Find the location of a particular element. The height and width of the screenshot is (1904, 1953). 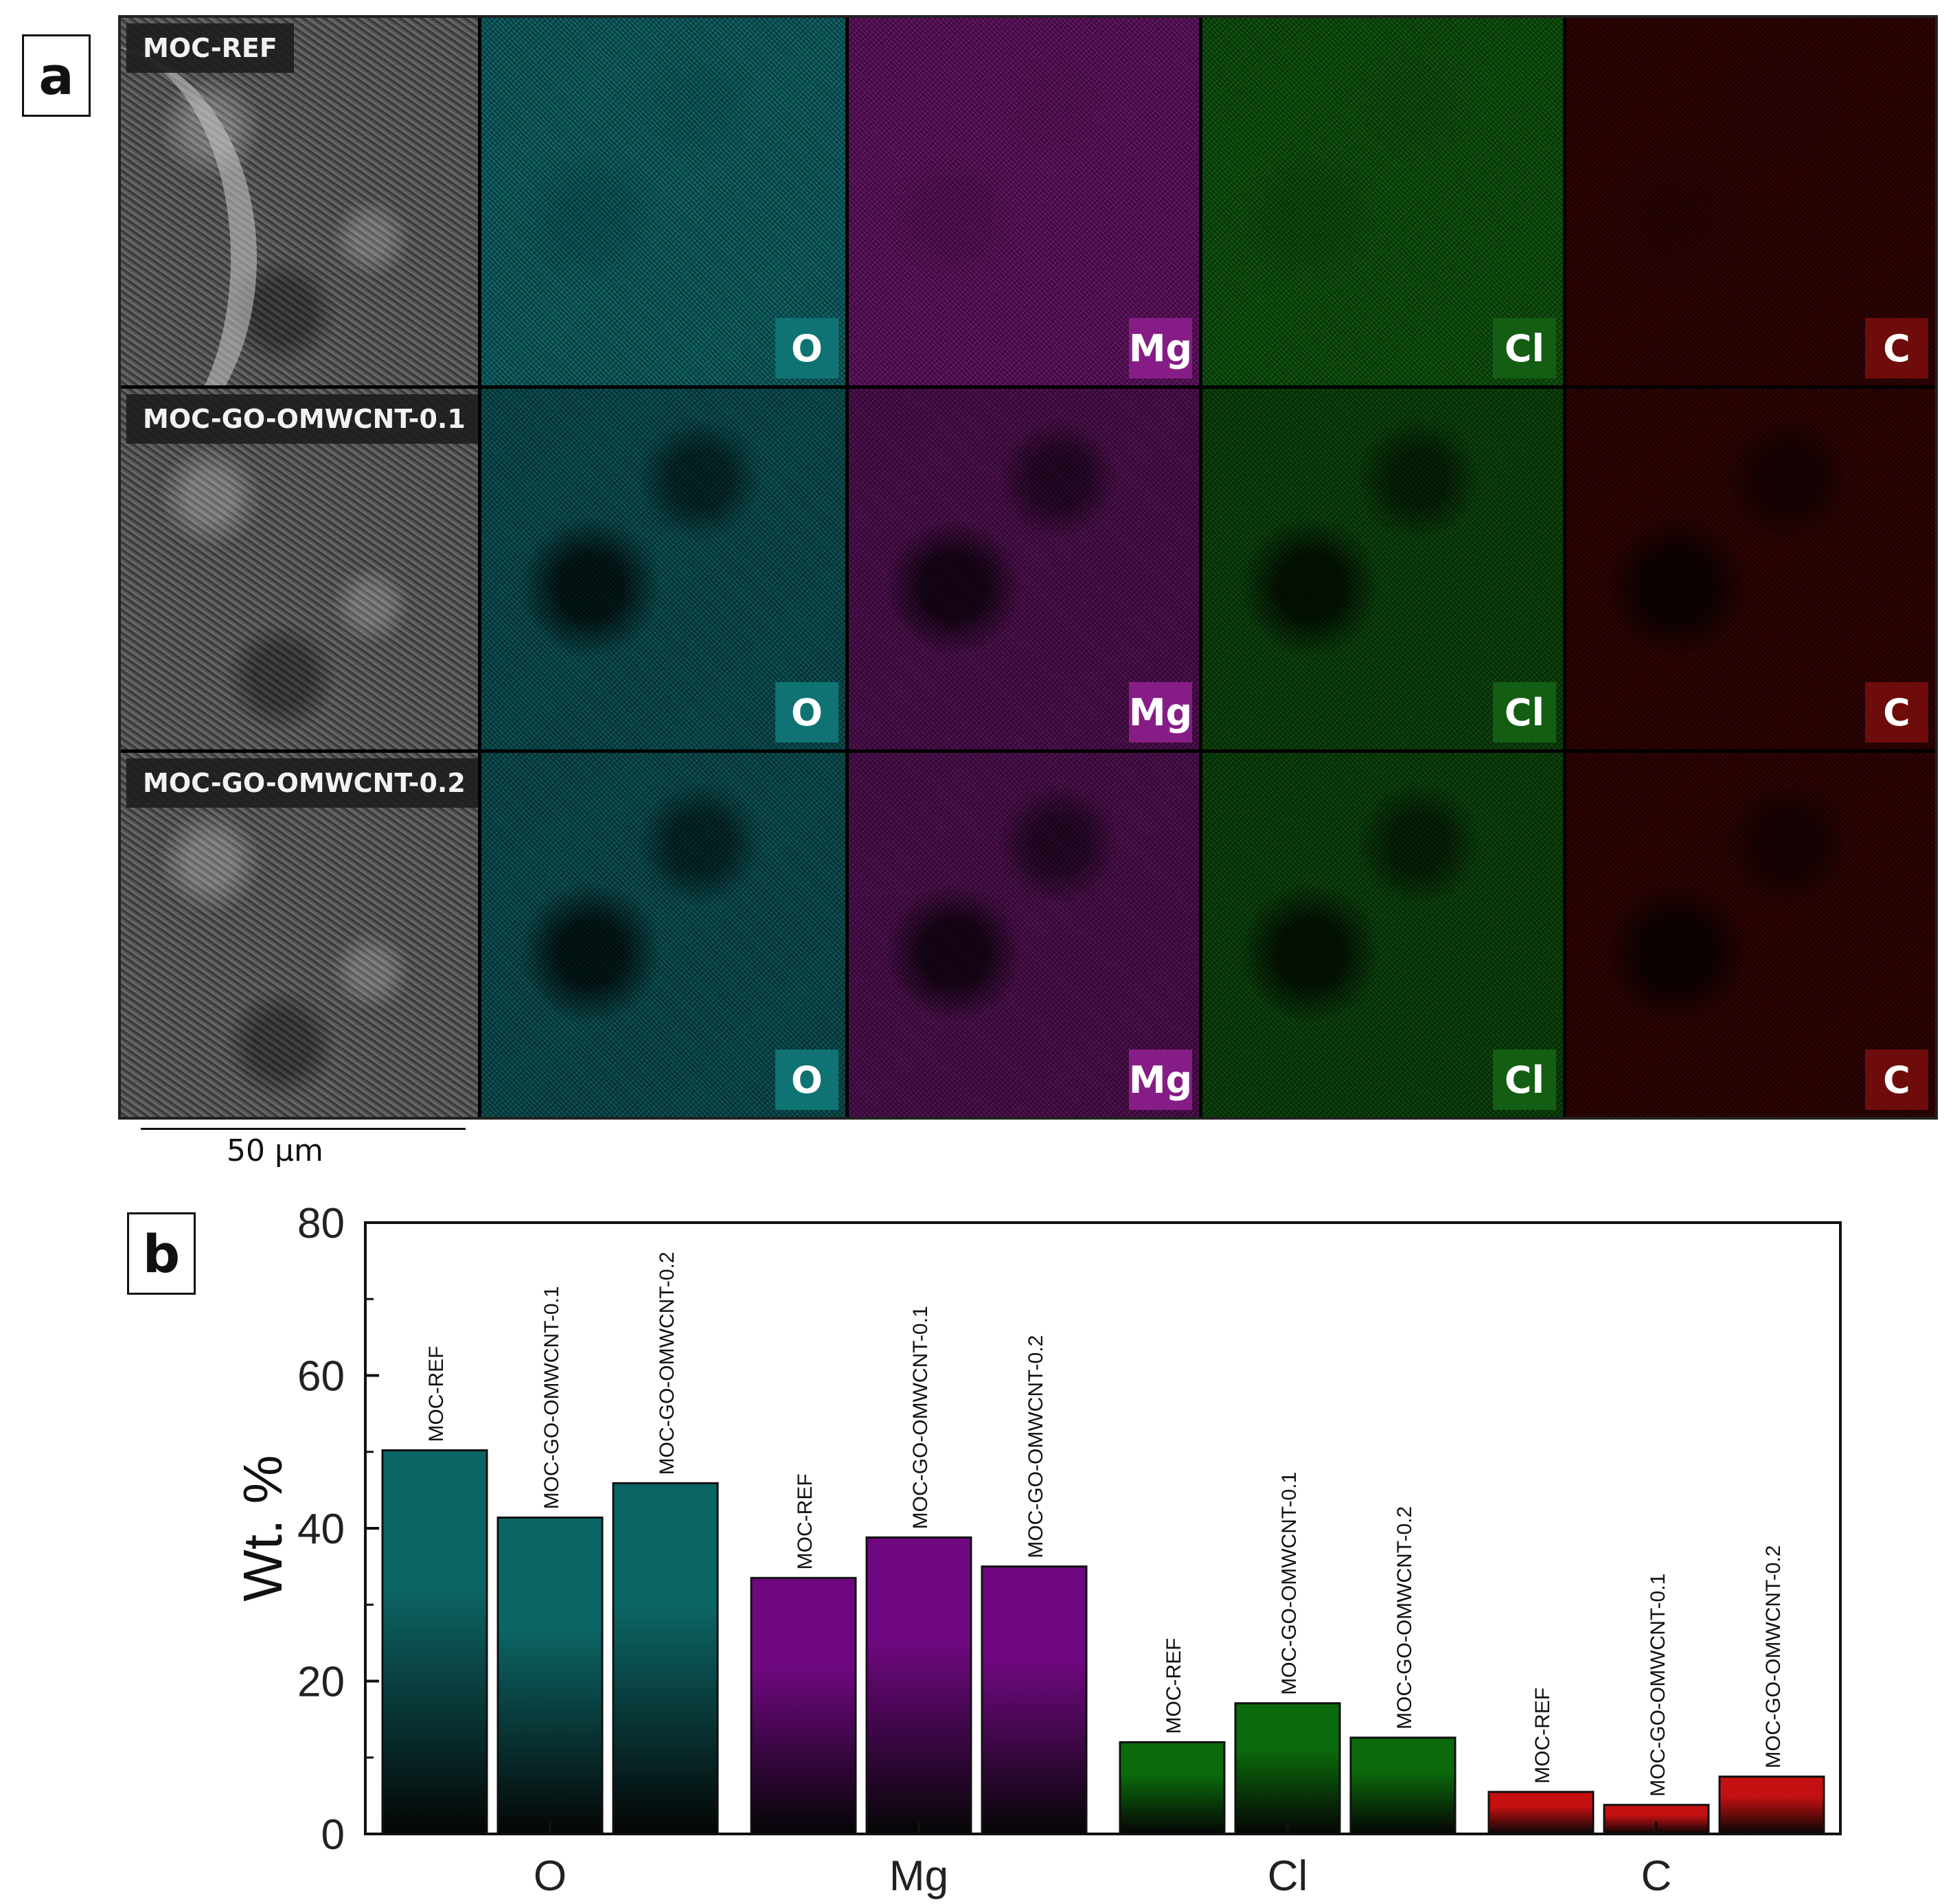

y-tick-label: 40 is located at coordinates (321, 1529).